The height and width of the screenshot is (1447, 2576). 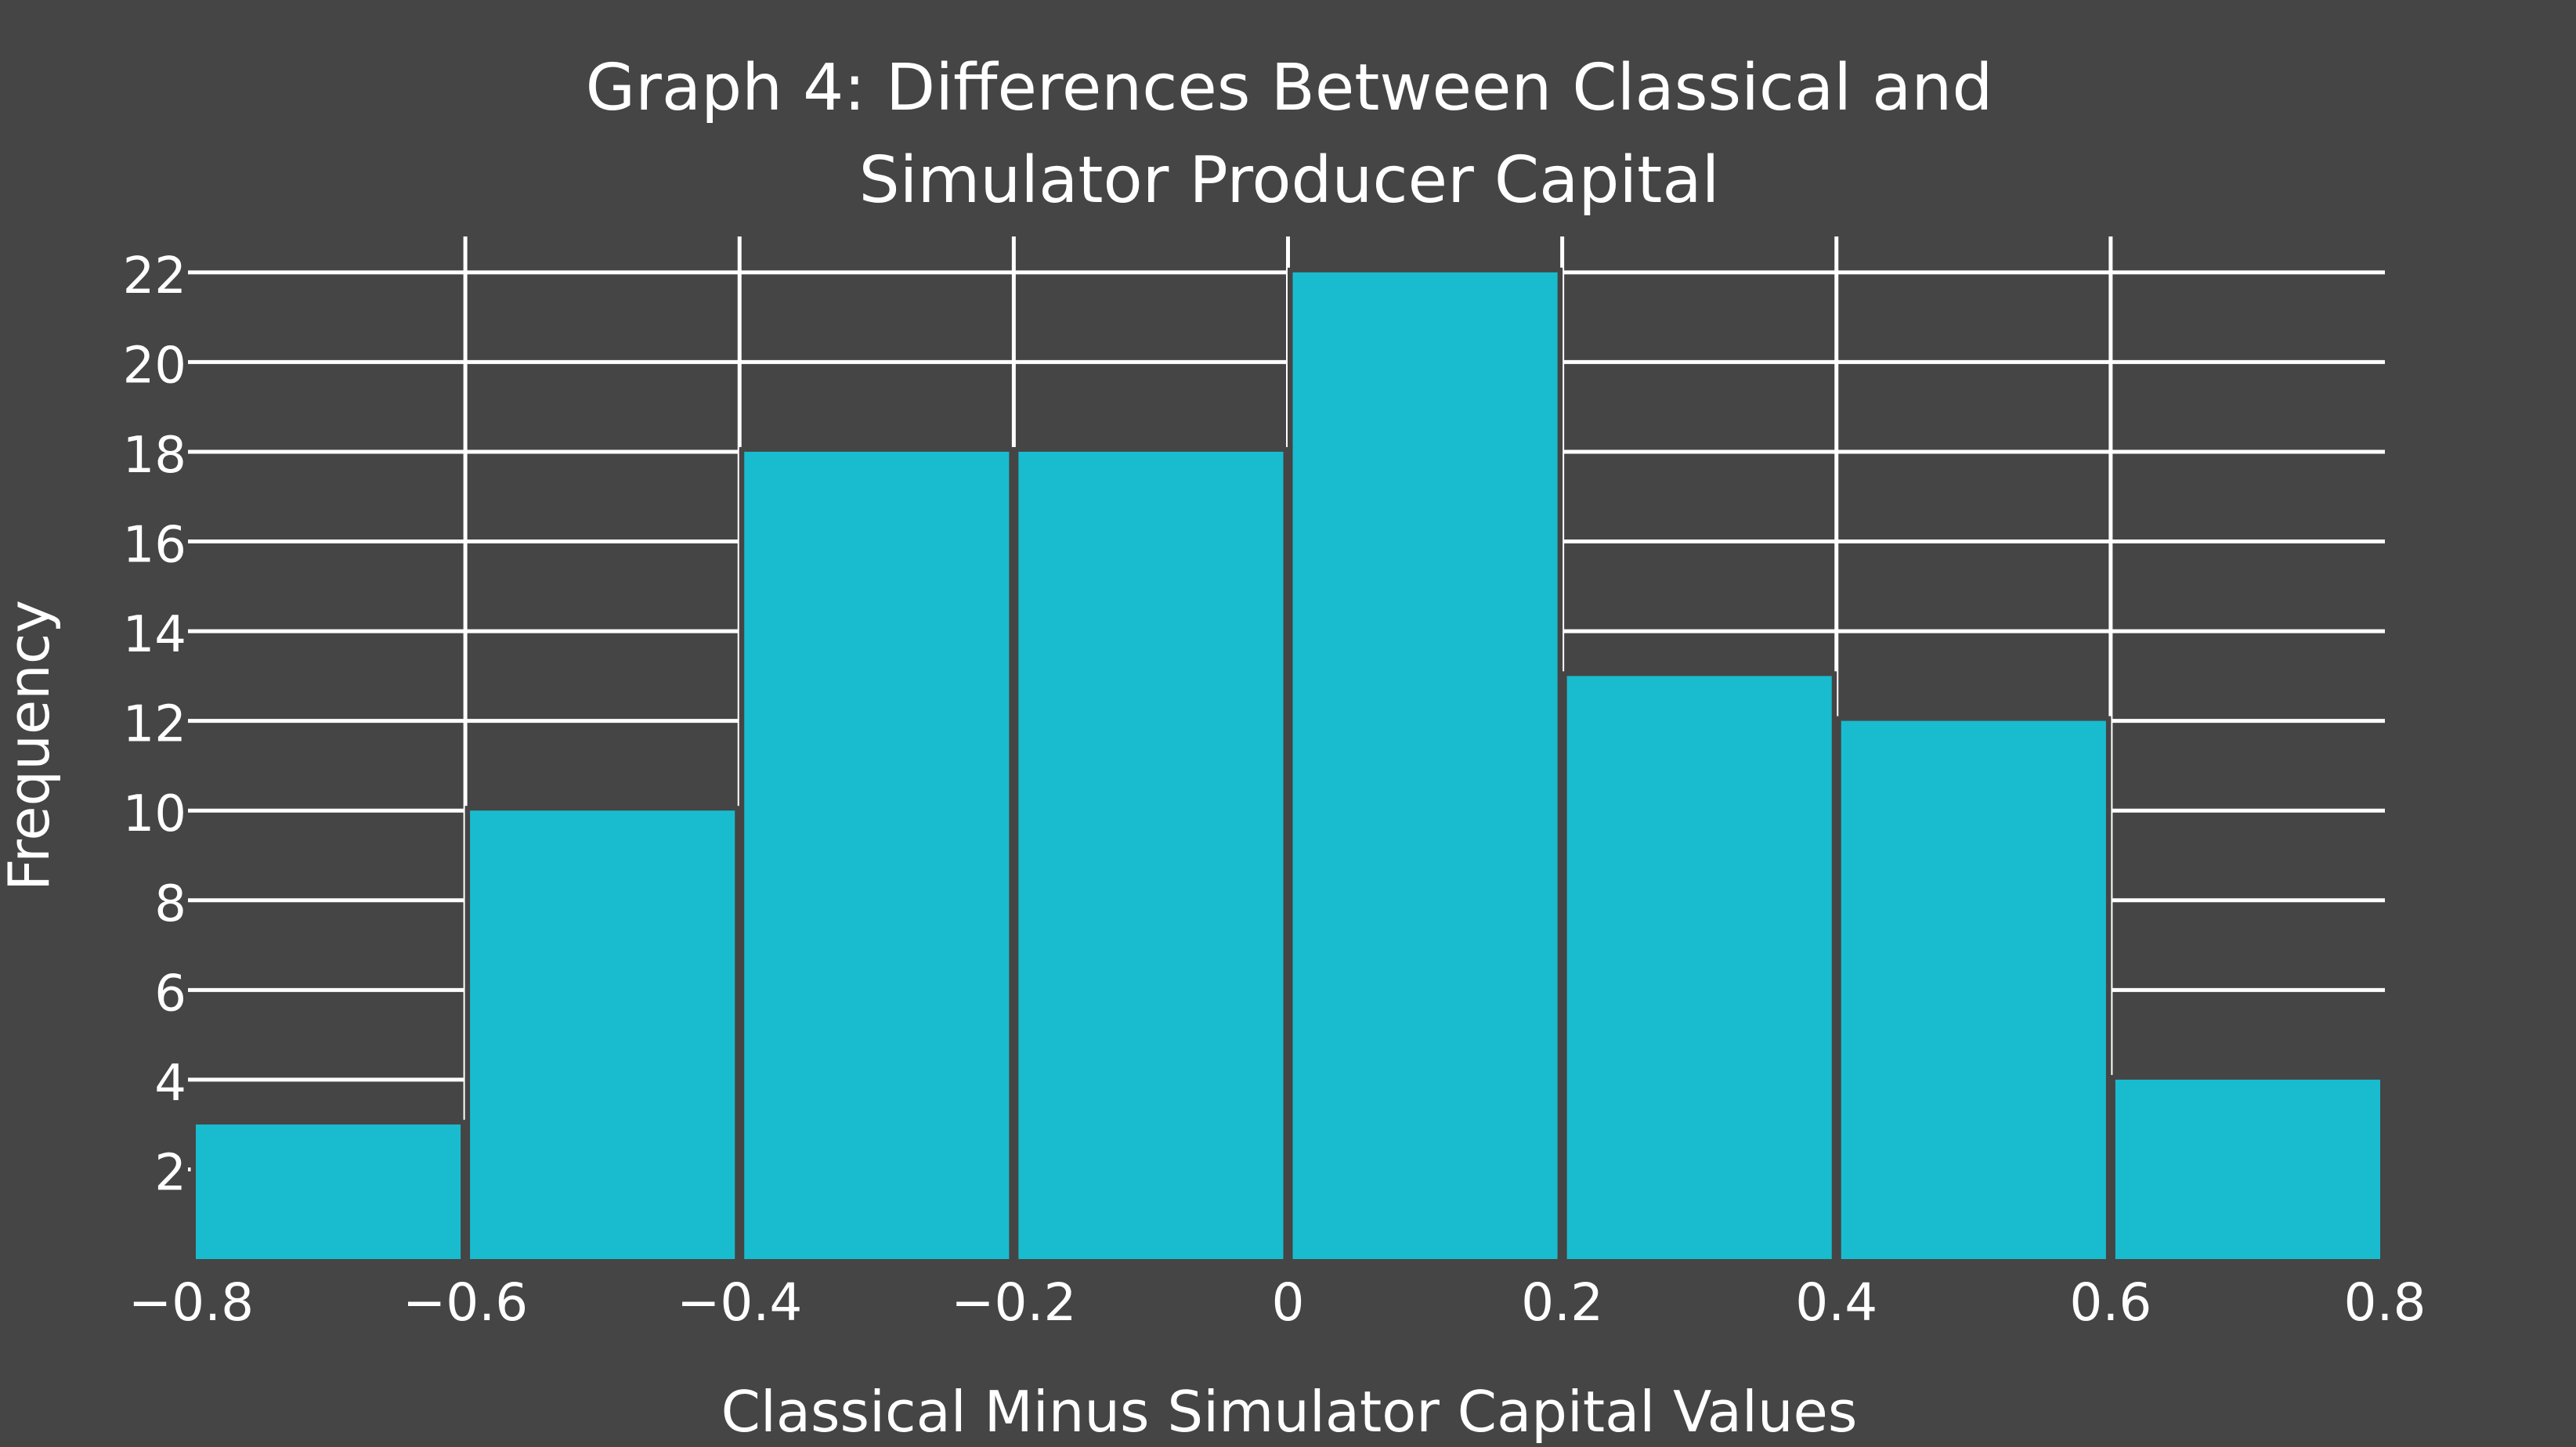 I want to click on y-axis-ticks: 2 4 6 8 10 12 14 16 18 20 22, so click(x=154, y=725).